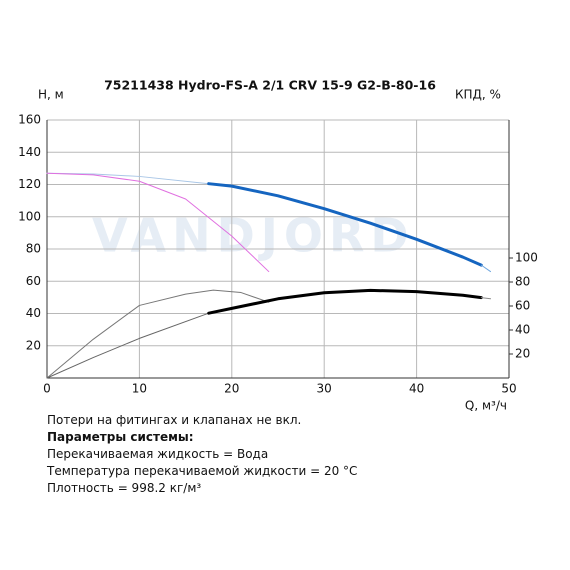  What do you see at coordinates (29, 120) in the screenshot?
I see `y-tick-label: 160` at bounding box center [29, 120].